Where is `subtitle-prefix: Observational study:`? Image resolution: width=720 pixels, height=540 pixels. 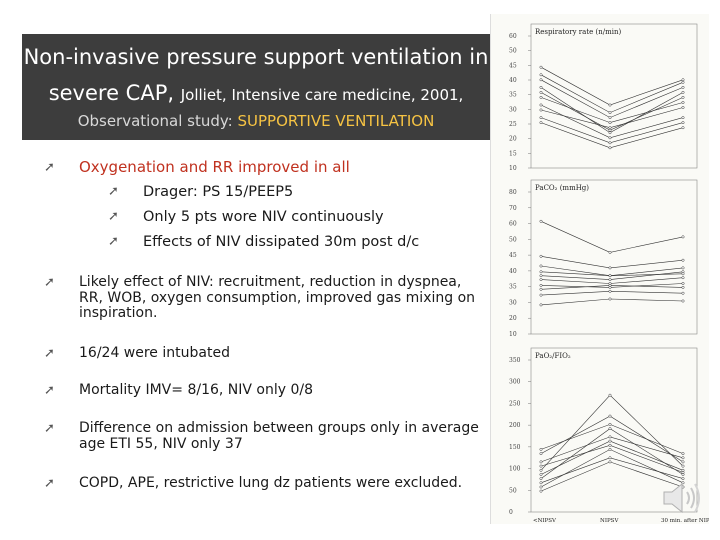
subtitle-prefix: Observational study: is located at coordinates (155, 121).